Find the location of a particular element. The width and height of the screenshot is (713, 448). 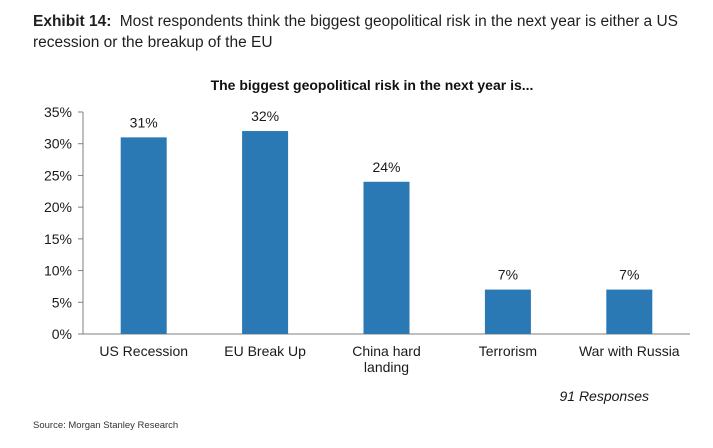

y-tick-label: 25% is located at coordinates (58, 175).